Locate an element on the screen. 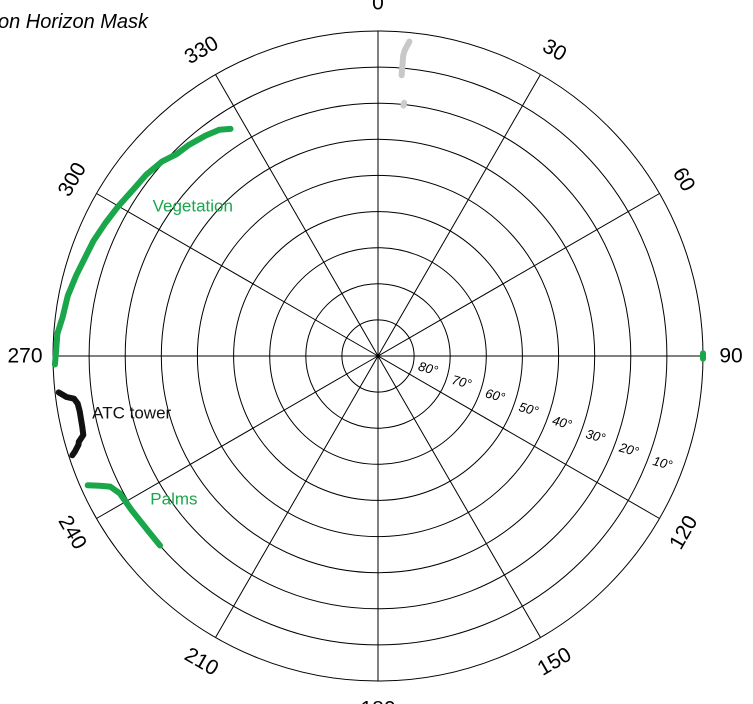 Image resolution: width=753 pixels, height=704 pixels. elevation-label-10: 10° is located at coordinates (662, 463).